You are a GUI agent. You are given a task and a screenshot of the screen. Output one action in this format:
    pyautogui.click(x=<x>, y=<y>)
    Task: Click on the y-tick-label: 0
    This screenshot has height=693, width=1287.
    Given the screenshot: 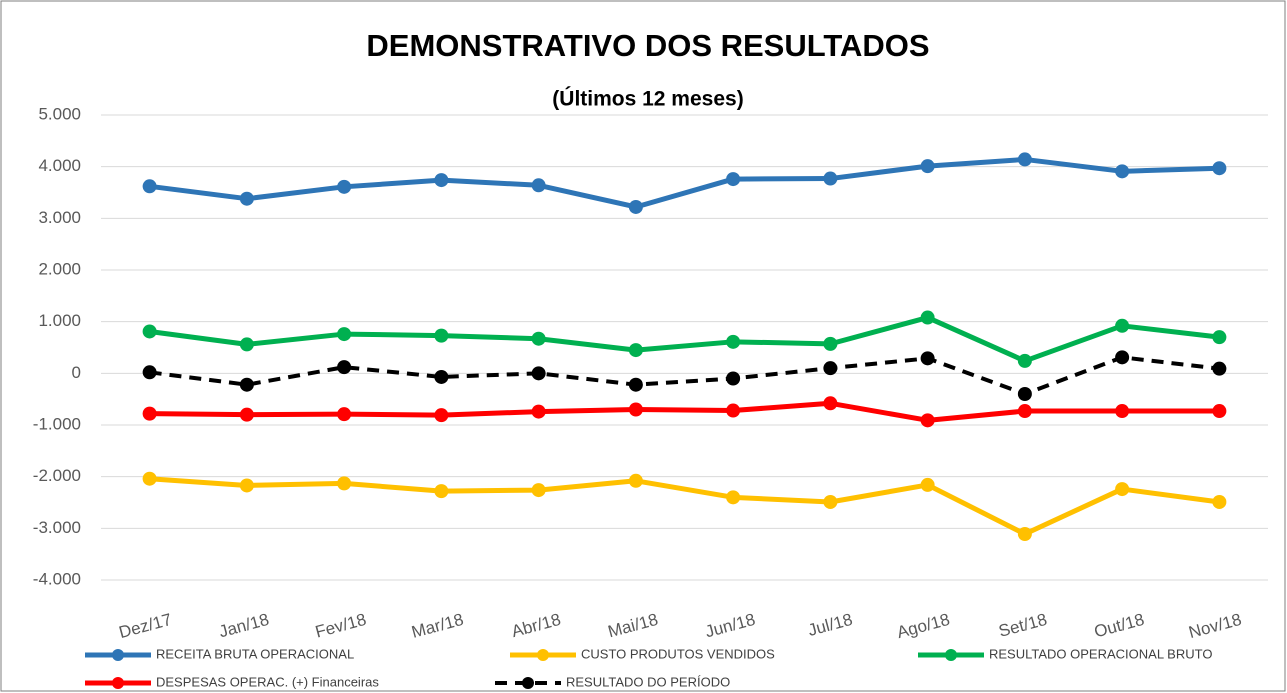 What is the action you would take?
    pyautogui.click(x=76, y=372)
    